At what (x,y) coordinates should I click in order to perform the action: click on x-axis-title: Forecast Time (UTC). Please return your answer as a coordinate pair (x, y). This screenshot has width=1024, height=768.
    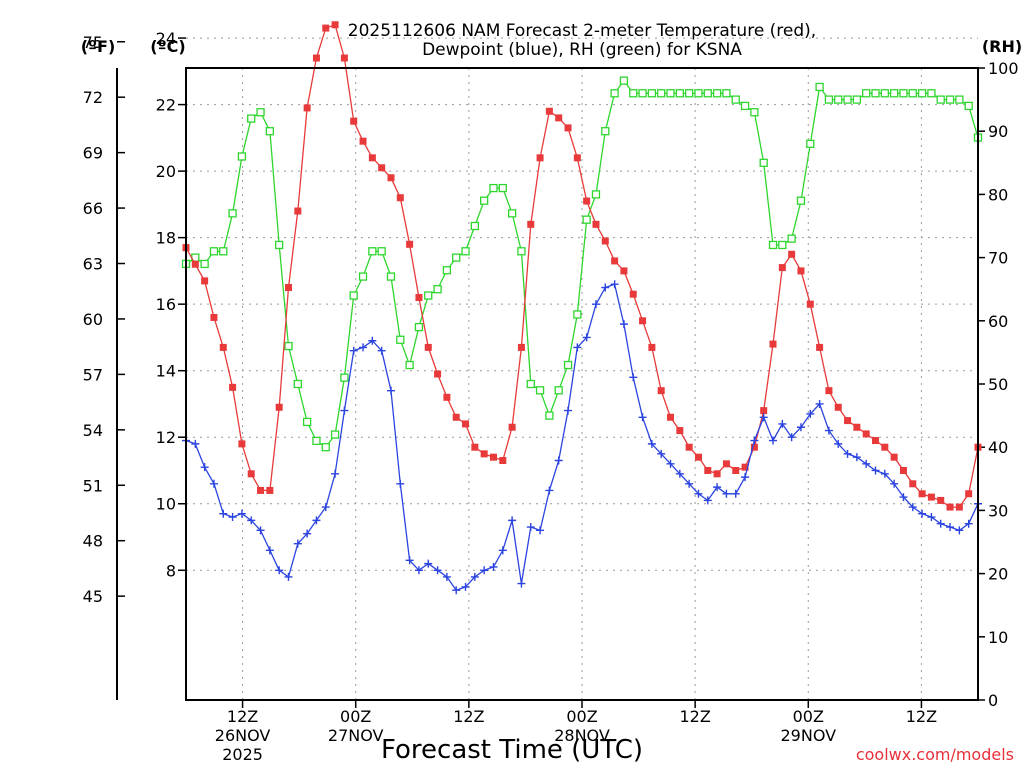
    Looking at the image, I should click on (512, 750).